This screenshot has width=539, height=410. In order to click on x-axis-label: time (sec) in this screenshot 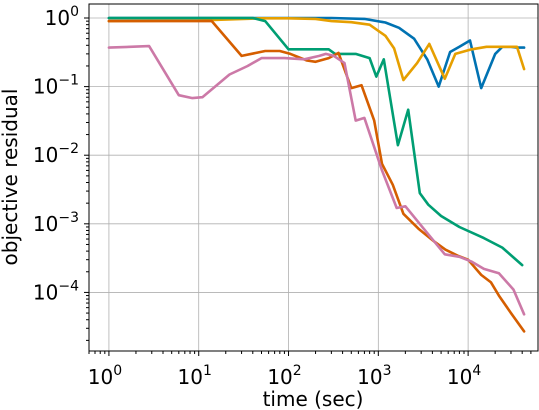, I will do `click(313, 398)`.